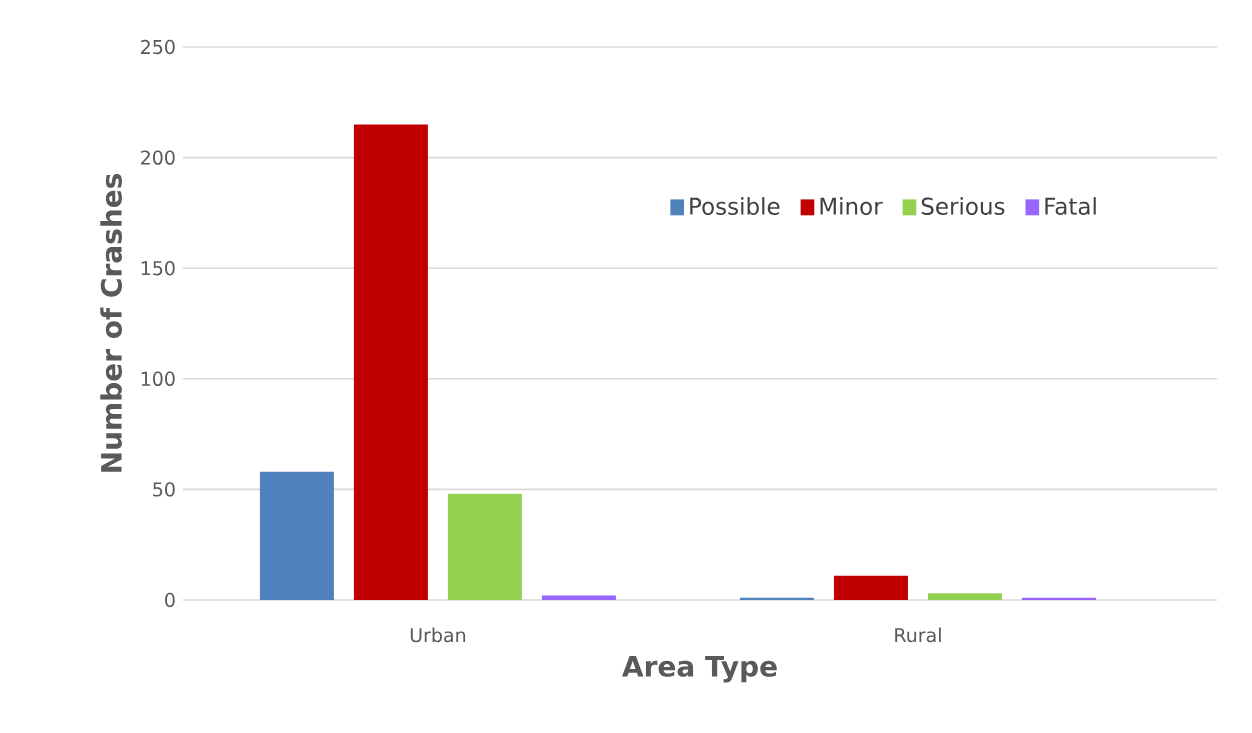  What do you see at coordinates (963, 206) in the screenshot?
I see `legend-label: Serious` at bounding box center [963, 206].